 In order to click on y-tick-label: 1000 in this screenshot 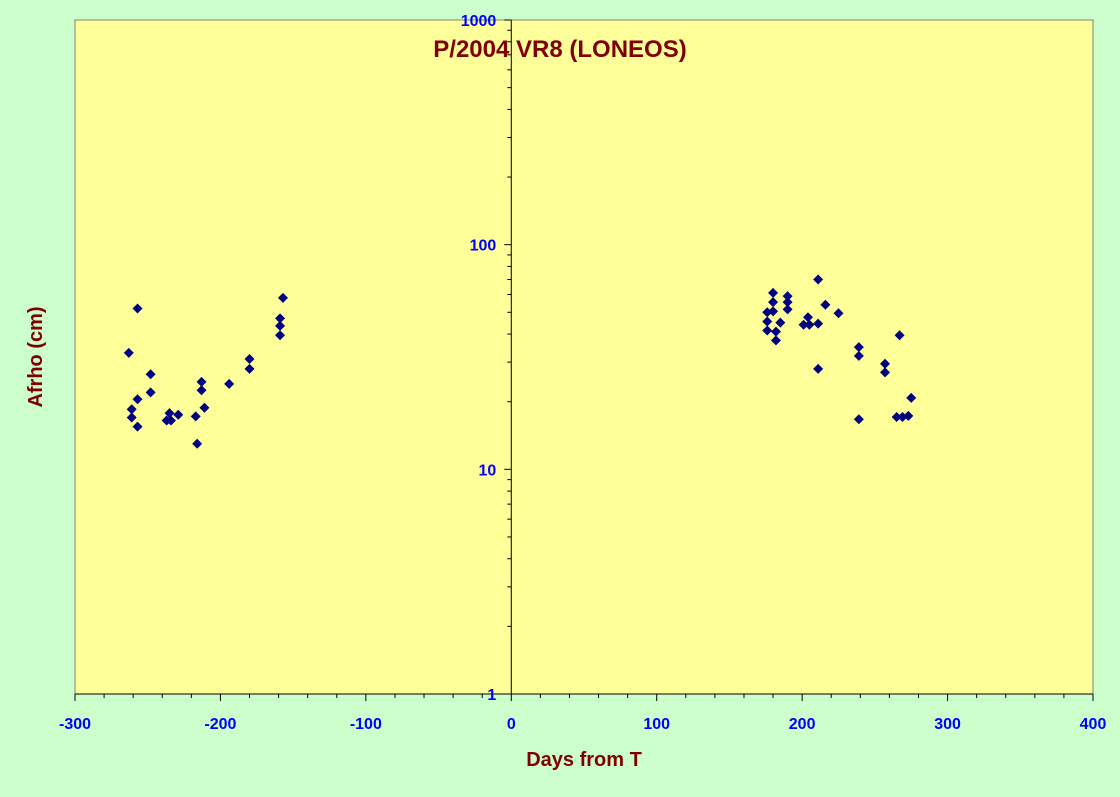, I will do `click(479, 21)`.